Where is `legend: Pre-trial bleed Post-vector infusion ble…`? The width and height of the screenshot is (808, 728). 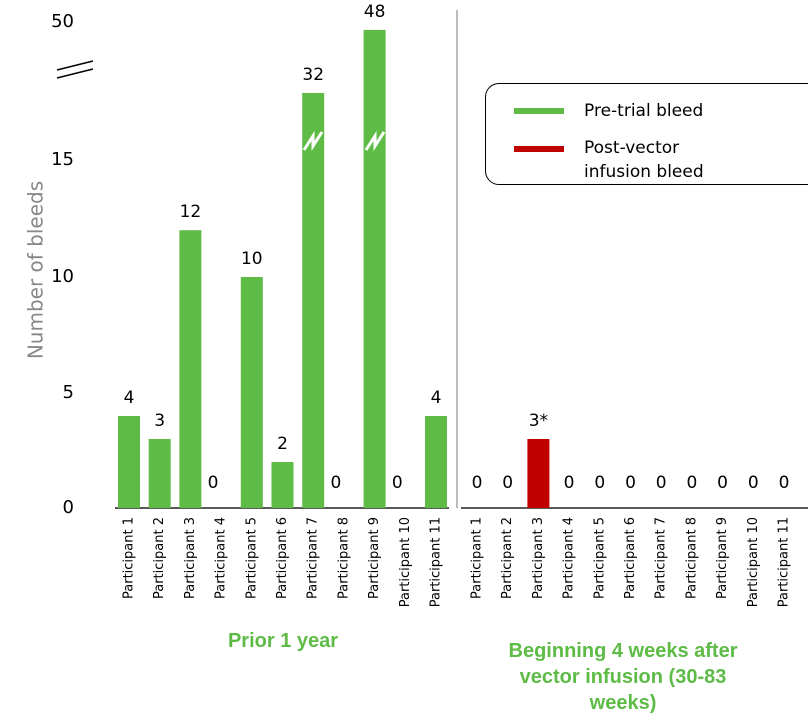 legend: Pre-trial bleed Post-vector infusion ble… is located at coordinates (646, 134).